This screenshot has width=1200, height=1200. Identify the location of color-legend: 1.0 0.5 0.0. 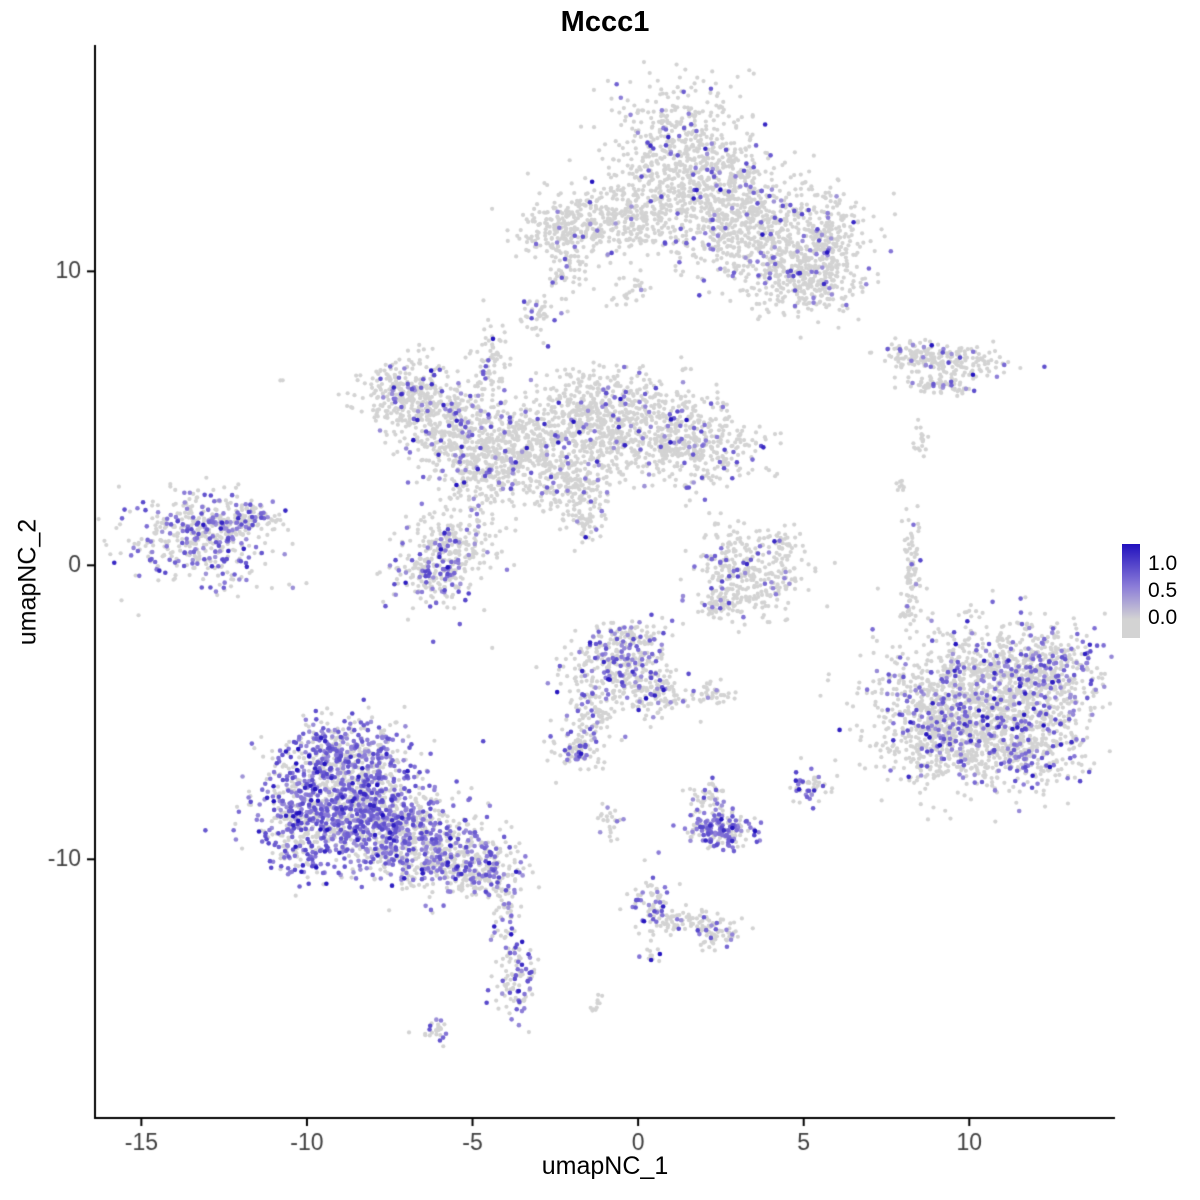
(1160, 592).